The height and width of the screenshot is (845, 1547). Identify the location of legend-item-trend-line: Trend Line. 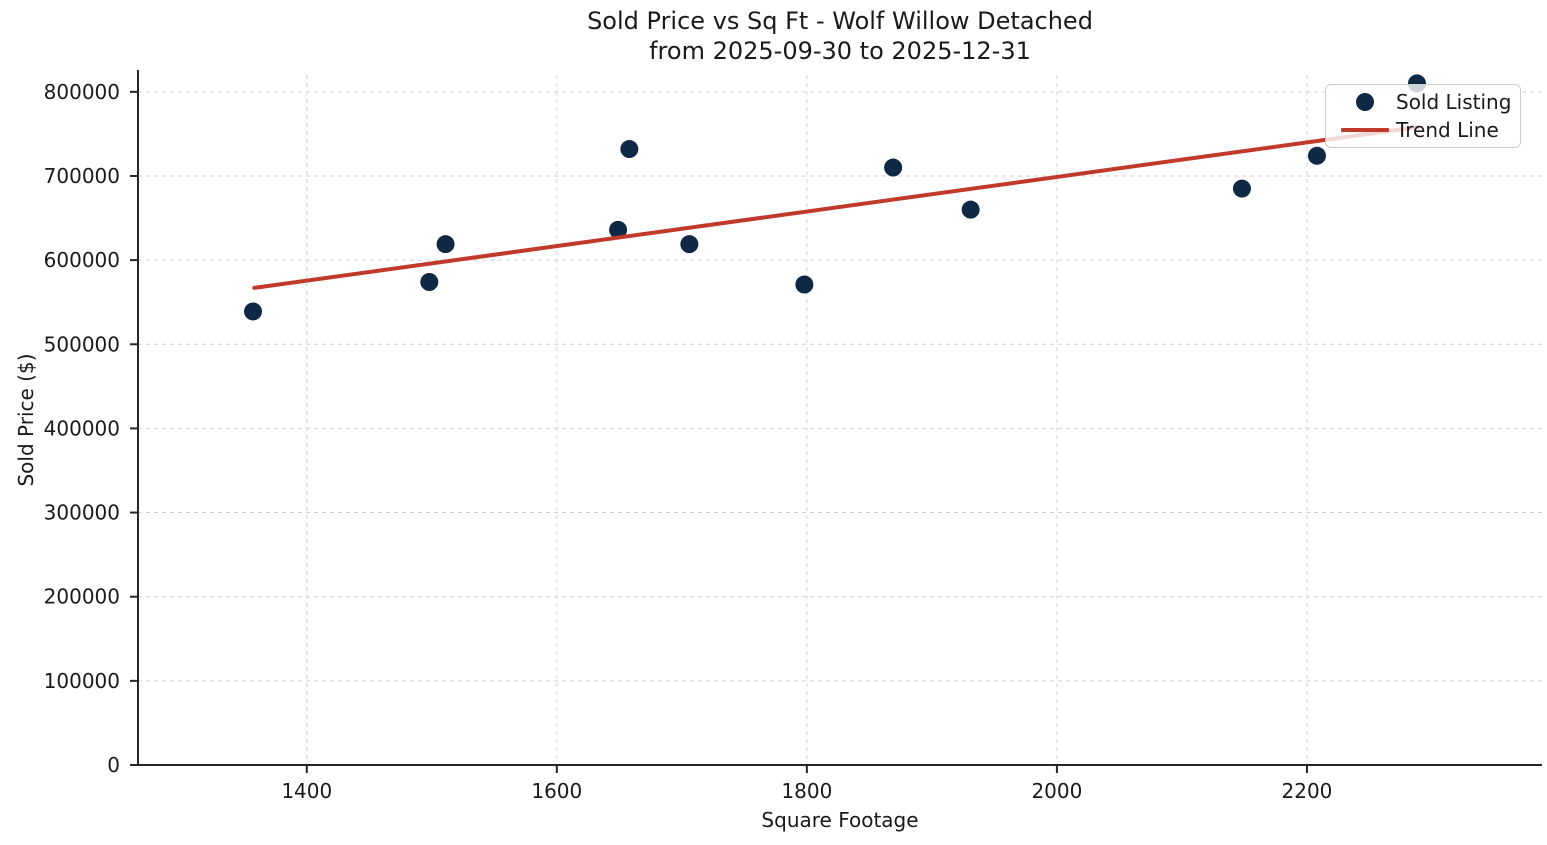
(1423, 130).